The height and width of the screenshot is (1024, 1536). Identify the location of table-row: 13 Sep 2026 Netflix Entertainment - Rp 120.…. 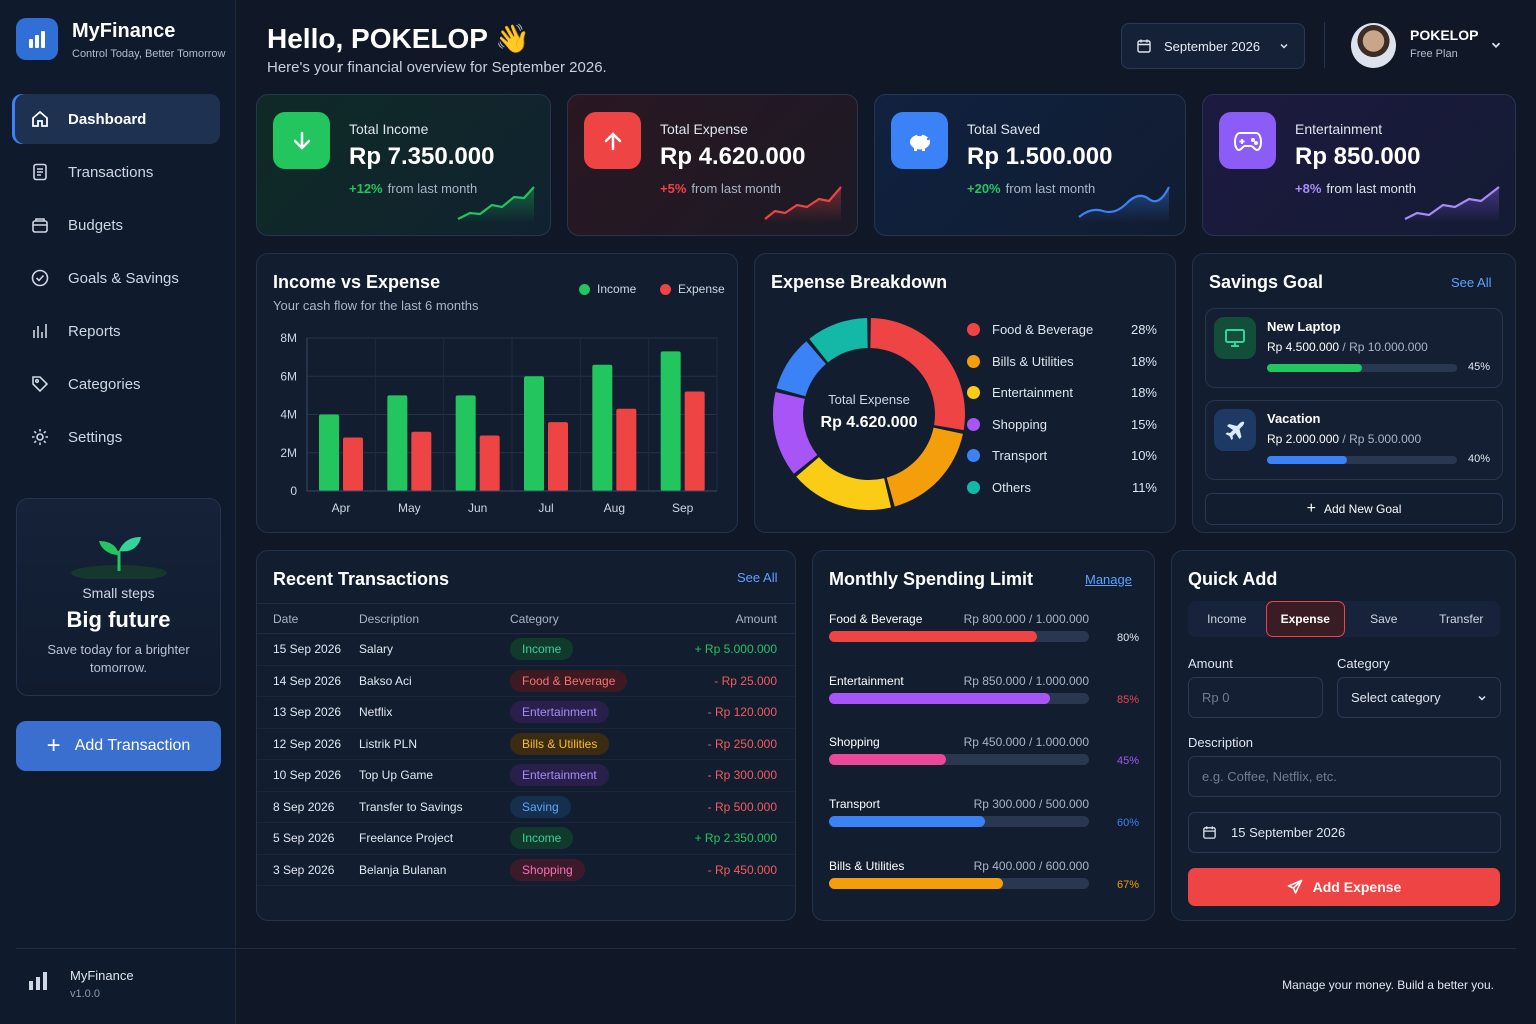
(526, 712).